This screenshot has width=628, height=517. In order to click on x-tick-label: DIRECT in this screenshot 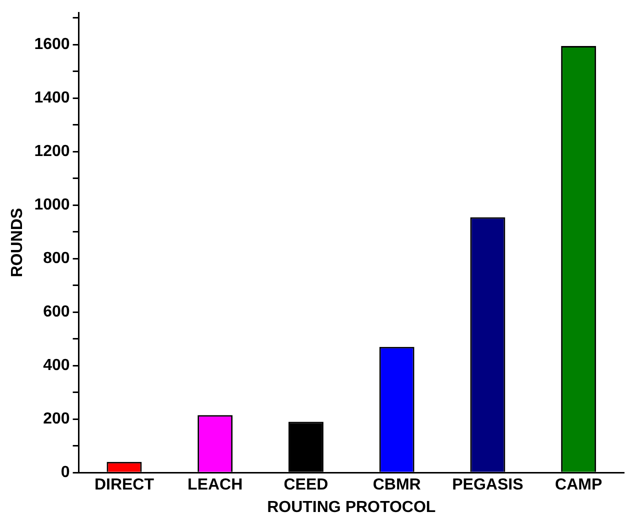, I will do `click(124, 485)`.